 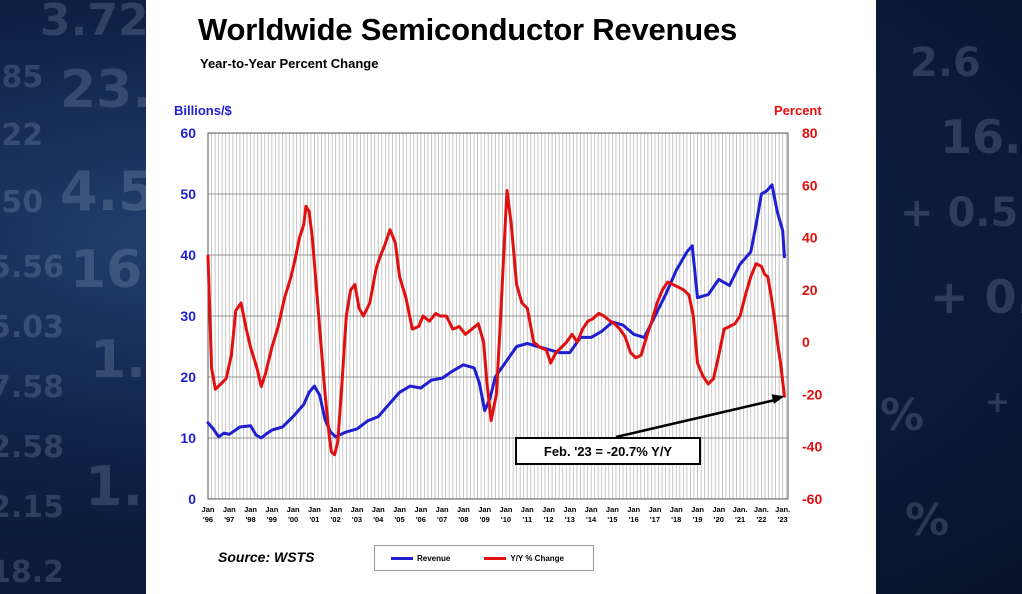 I want to click on y-tick-right: -20, so click(x=812, y=394).